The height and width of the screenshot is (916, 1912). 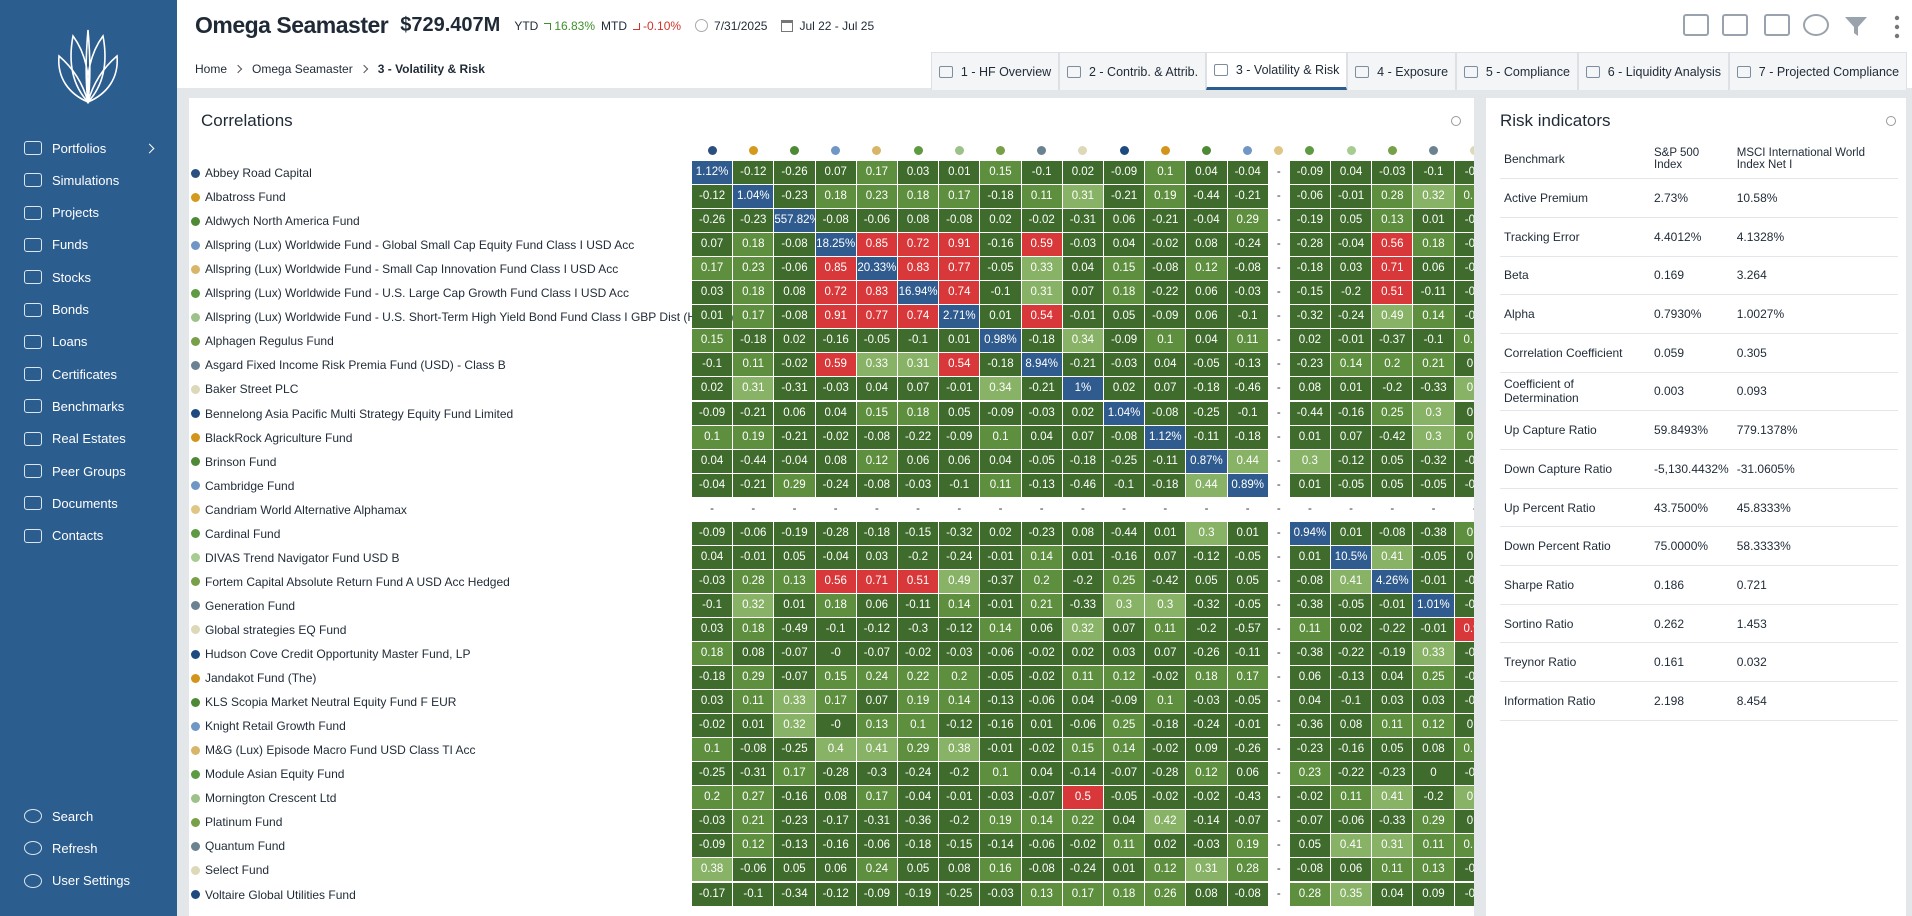 I want to click on crumb: Omega Seamaster, so click(x=302, y=69).